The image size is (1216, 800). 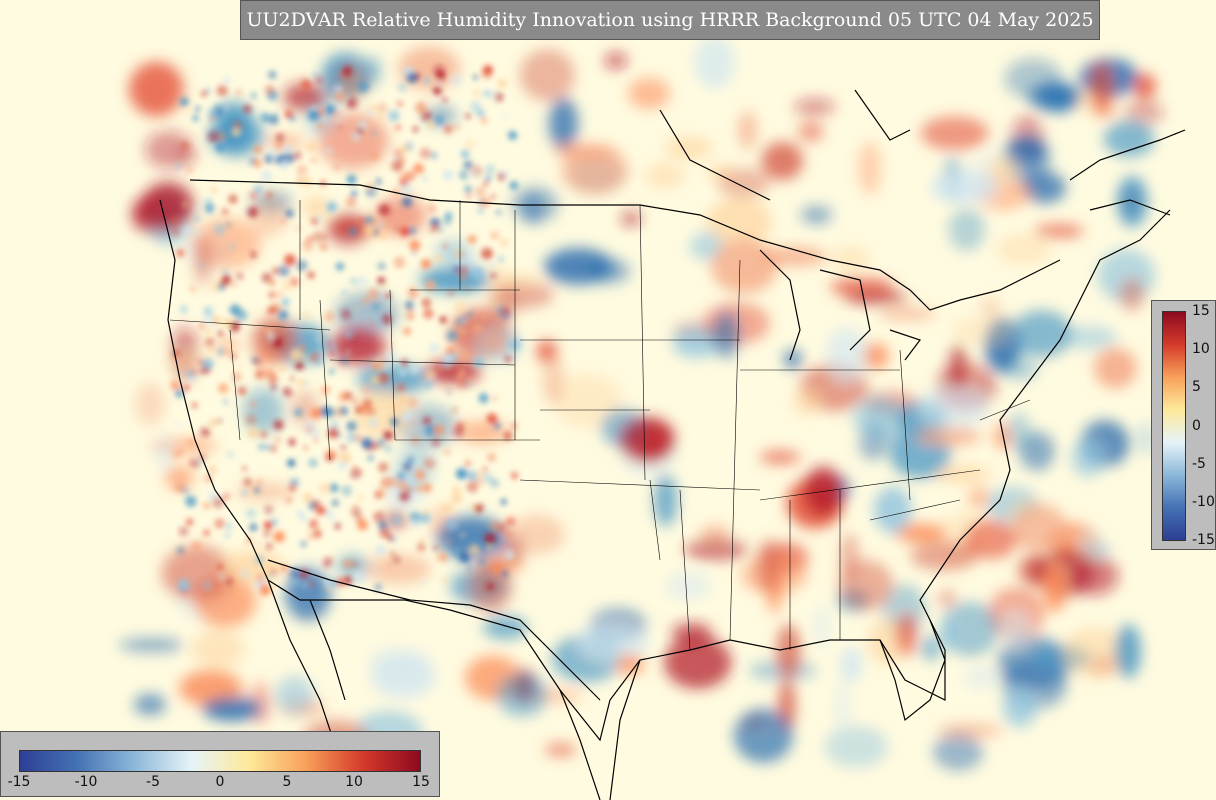 What do you see at coordinates (912, 670) in the screenshot?
I see `florida` at bounding box center [912, 670].